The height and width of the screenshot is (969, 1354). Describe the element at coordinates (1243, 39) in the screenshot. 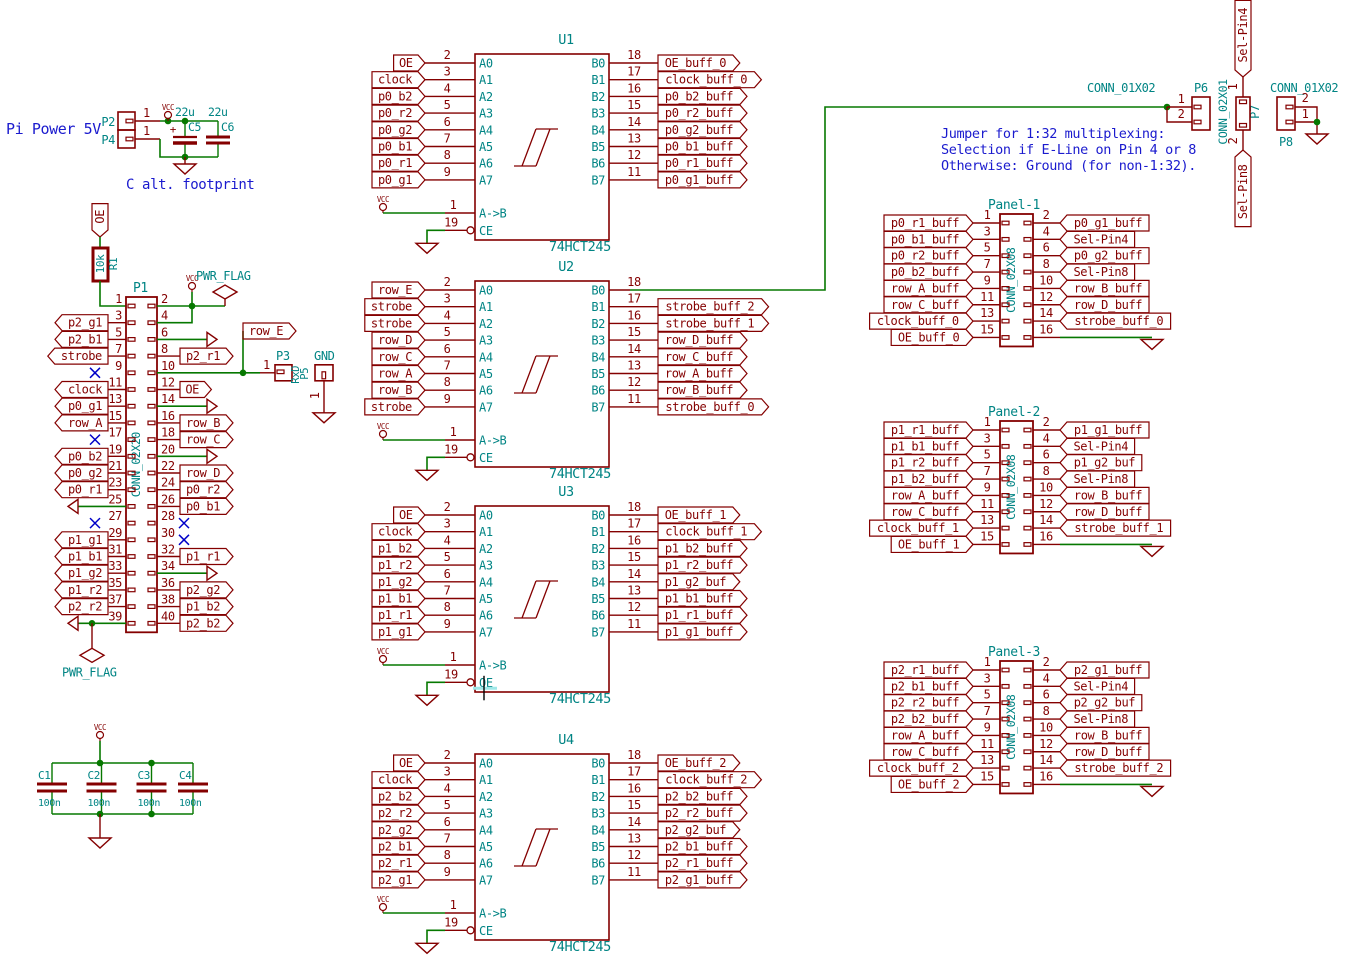

I see `global-label-Sel-Pin4: Sel-Pin4` at that location.